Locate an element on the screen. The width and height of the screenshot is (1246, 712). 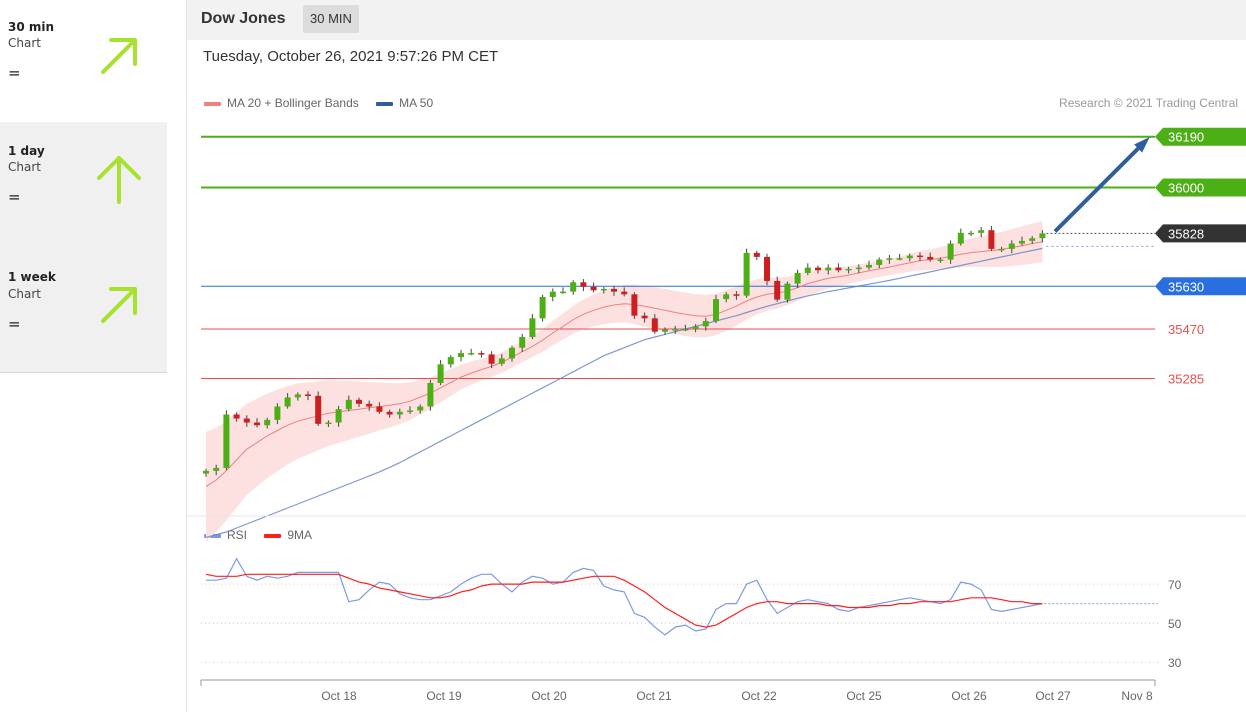
arrow-up-right-icon is located at coordinates (119, 56).